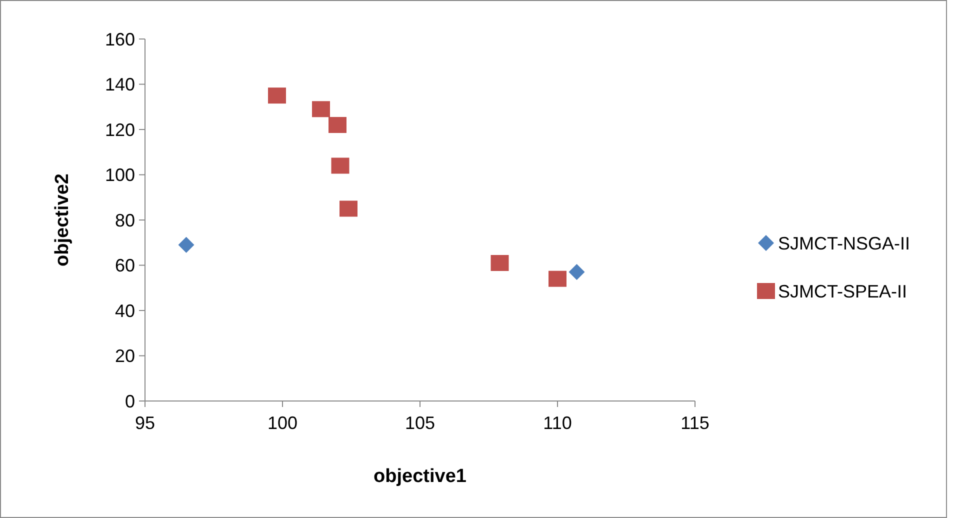 This screenshot has height=518, width=955. Describe the element at coordinates (124, 356) in the screenshot. I see `y-tick-label: 20` at that location.